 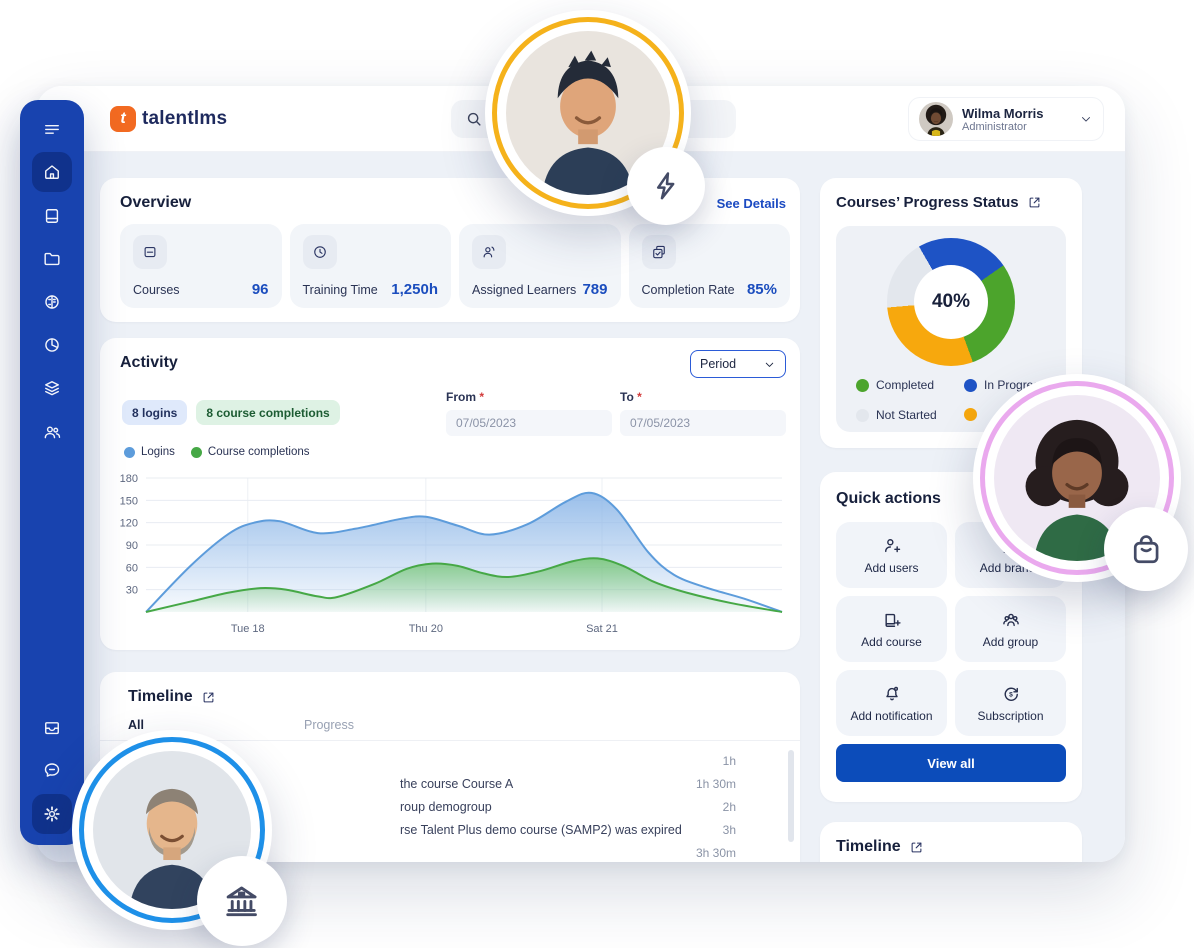 I want to click on stat-value: 85%, so click(x=761, y=289).